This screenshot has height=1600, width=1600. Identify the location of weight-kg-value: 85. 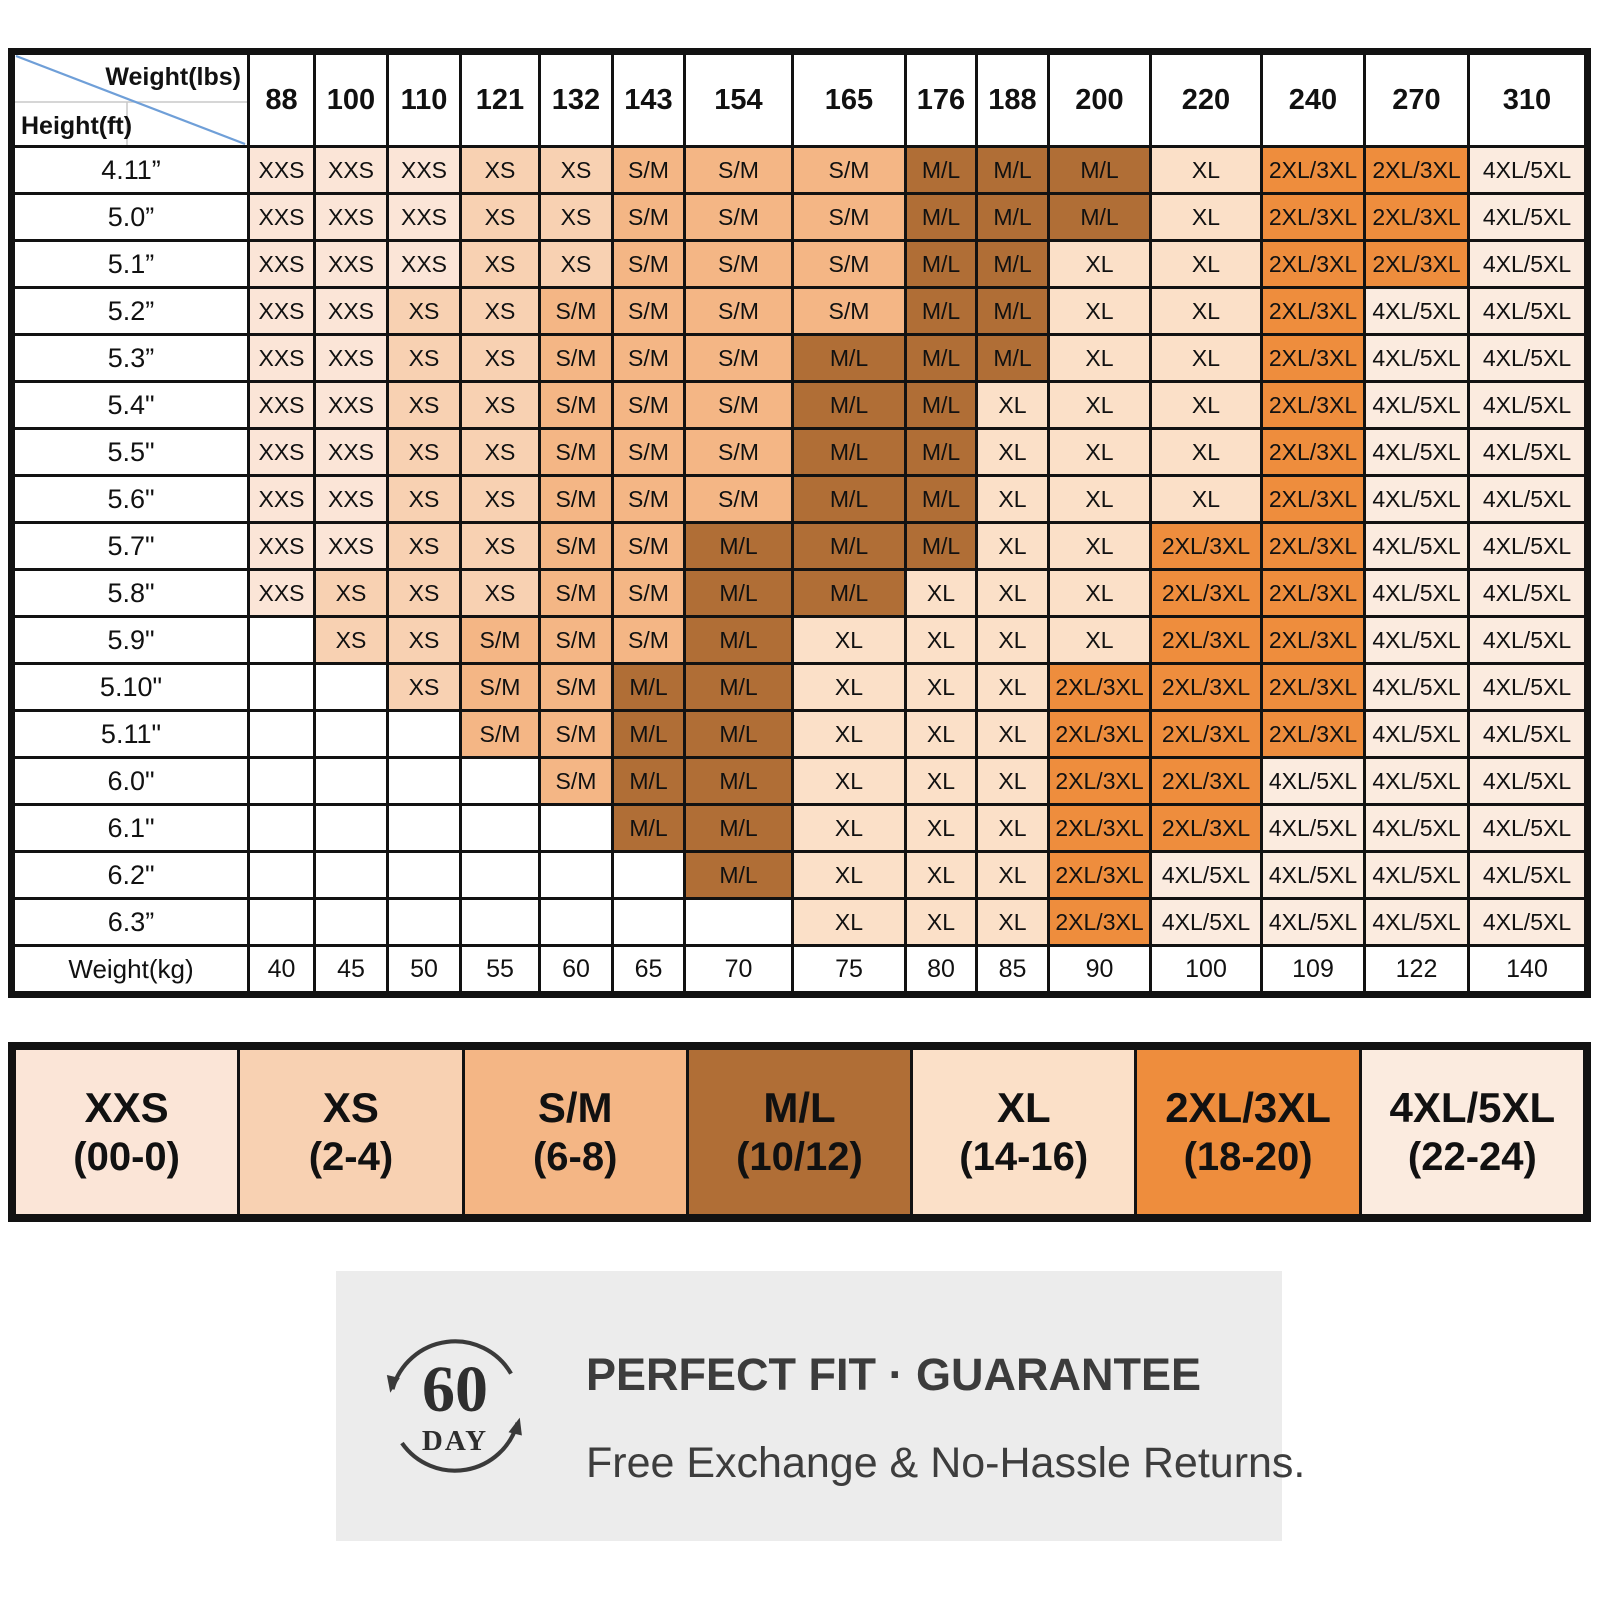
(1012, 969).